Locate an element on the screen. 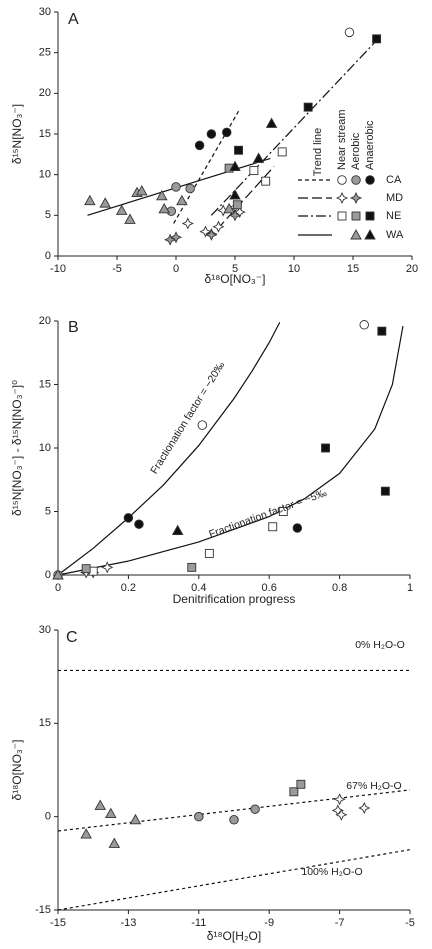 The image size is (432, 949). legend-column: Aerobic is located at coordinates (356, 151).